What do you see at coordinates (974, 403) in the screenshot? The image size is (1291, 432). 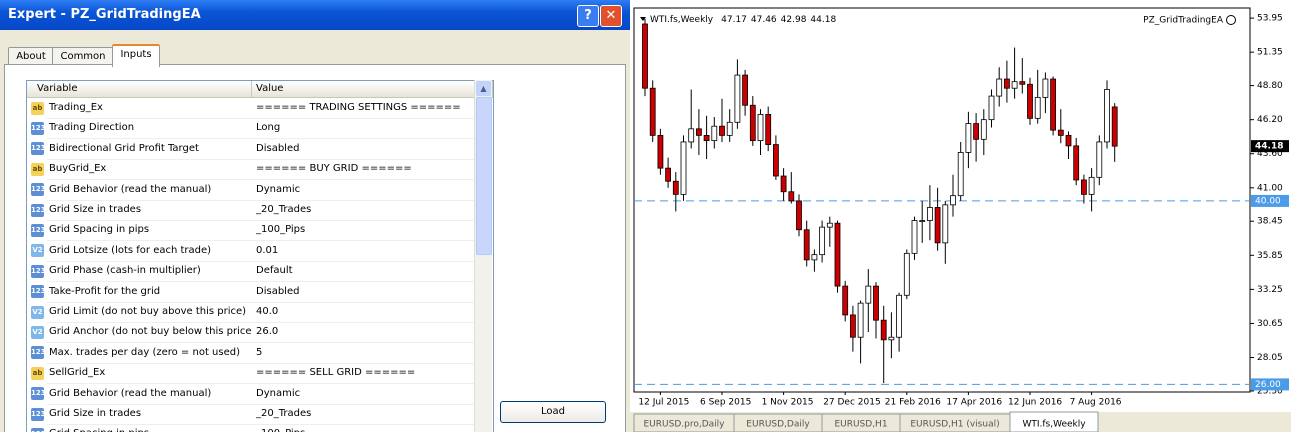 I see `x-tick-label: 17 Apr 2016` at bounding box center [974, 403].